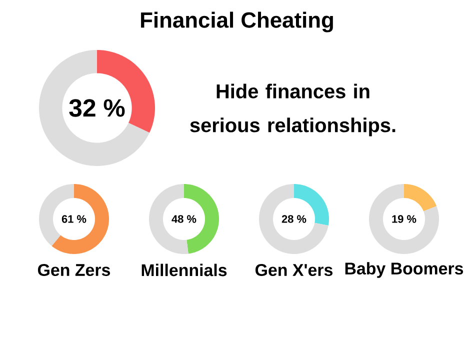 This screenshot has width=474, height=355. Describe the element at coordinates (237, 22) in the screenshot. I see `text: Financial Cheating` at that location.